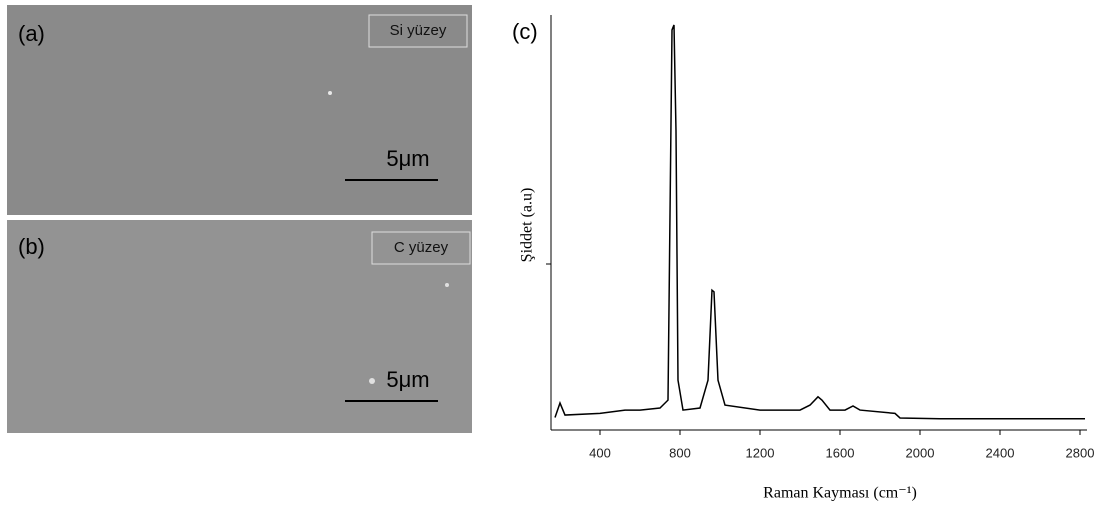  I want to click on panel-label: (c), so click(525, 31).